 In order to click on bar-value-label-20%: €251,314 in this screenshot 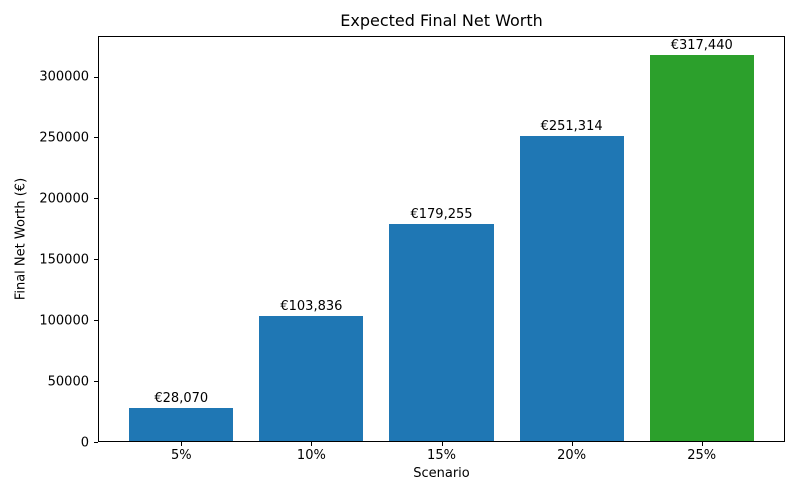, I will do `click(571, 126)`.